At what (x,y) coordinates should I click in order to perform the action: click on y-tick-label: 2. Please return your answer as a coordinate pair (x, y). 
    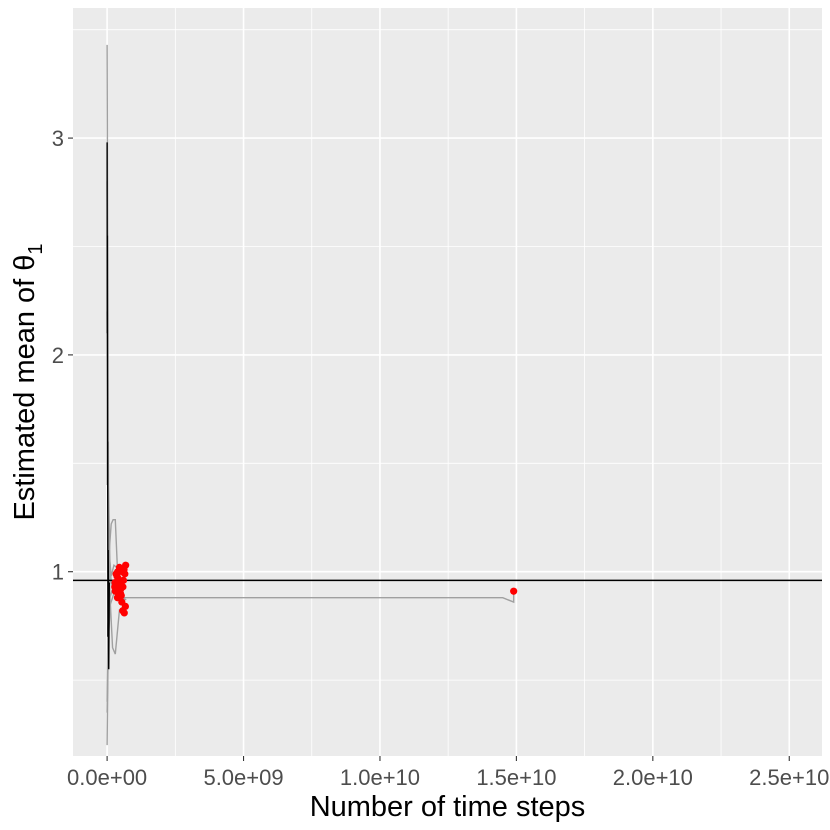
    Looking at the image, I should click on (58, 355).